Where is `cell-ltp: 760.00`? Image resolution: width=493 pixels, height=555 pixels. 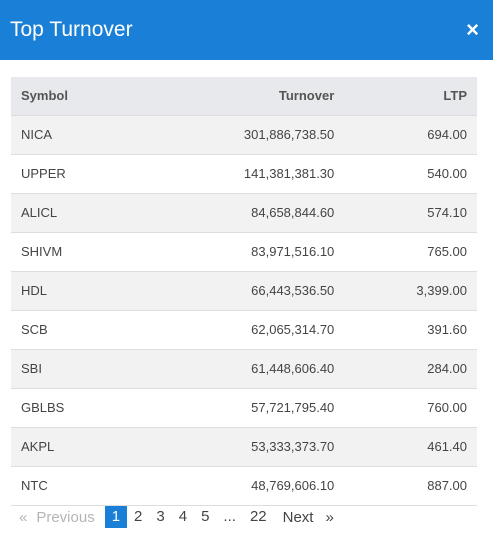 cell-ltp: 760.00 is located at coordinates (410, 408).